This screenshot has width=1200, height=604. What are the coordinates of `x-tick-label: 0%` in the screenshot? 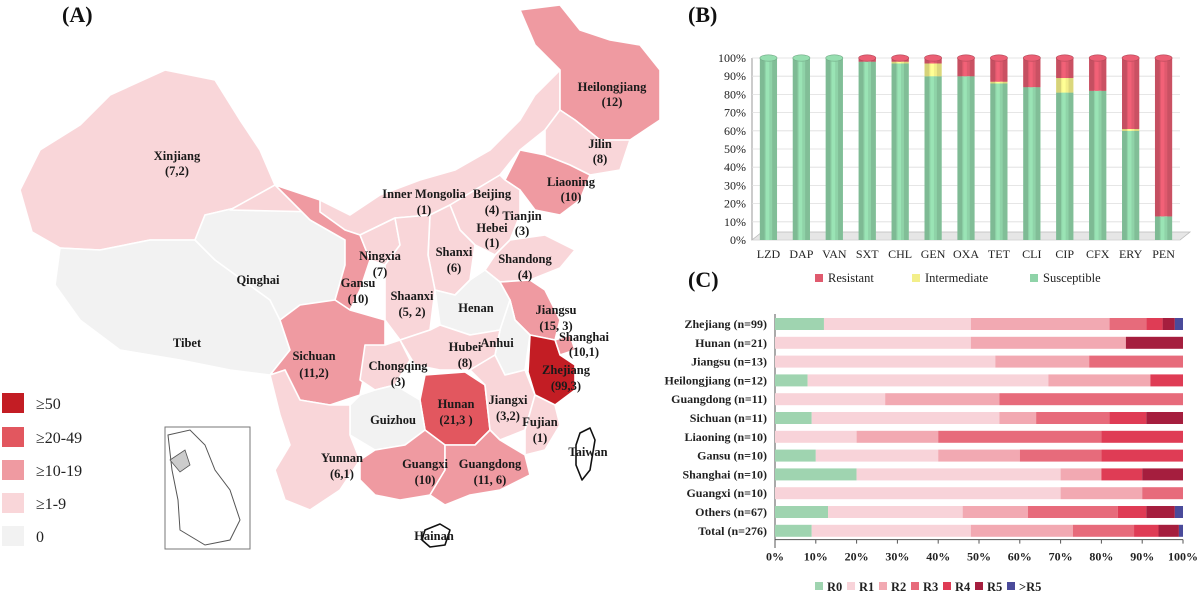 It's located at (775, 557).